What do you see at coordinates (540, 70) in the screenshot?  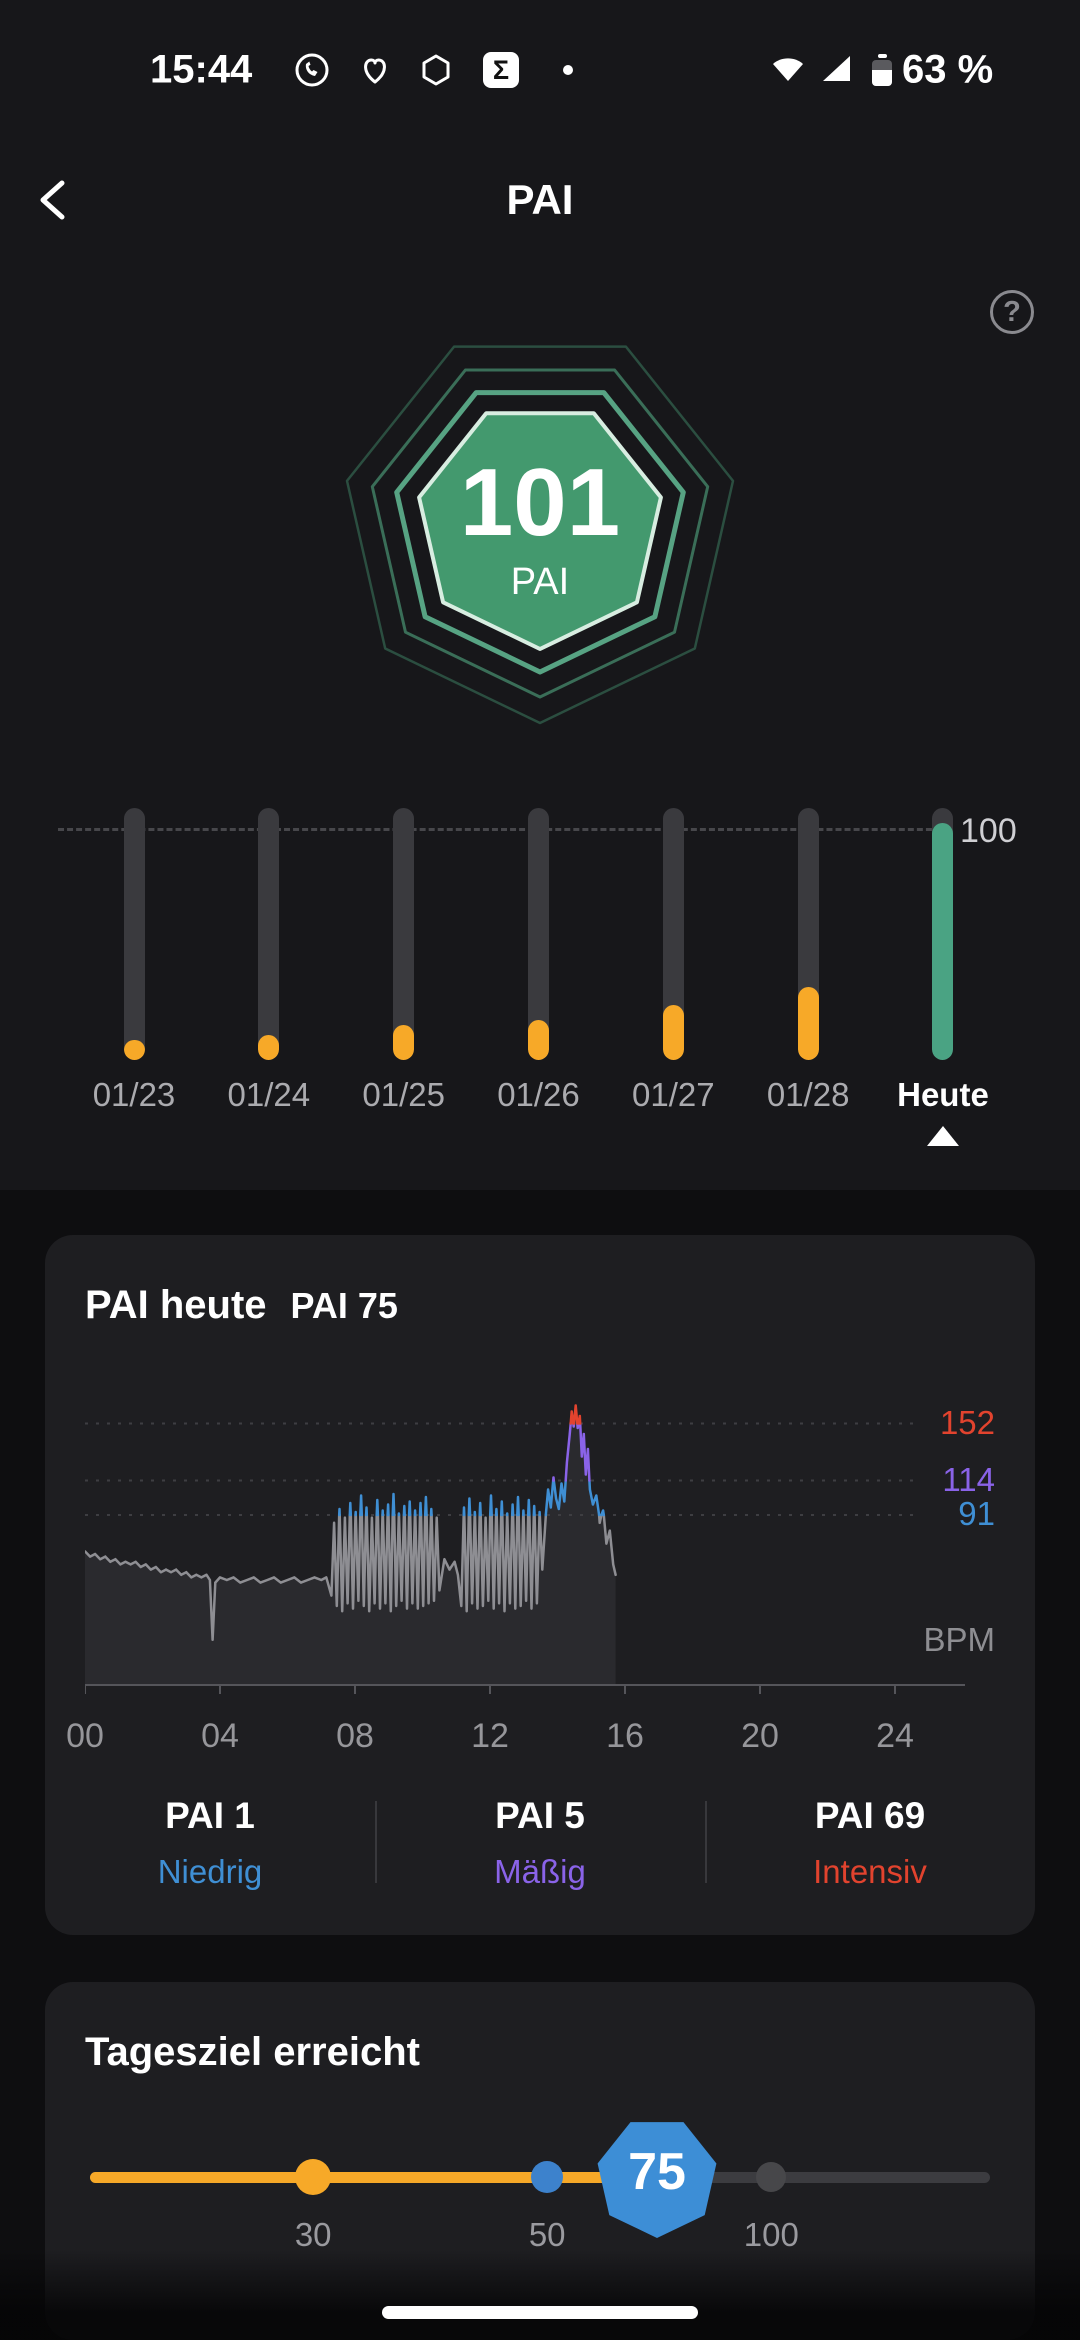 I see `status-bar: 15:44 Σ` at bounding box center [540, 70].